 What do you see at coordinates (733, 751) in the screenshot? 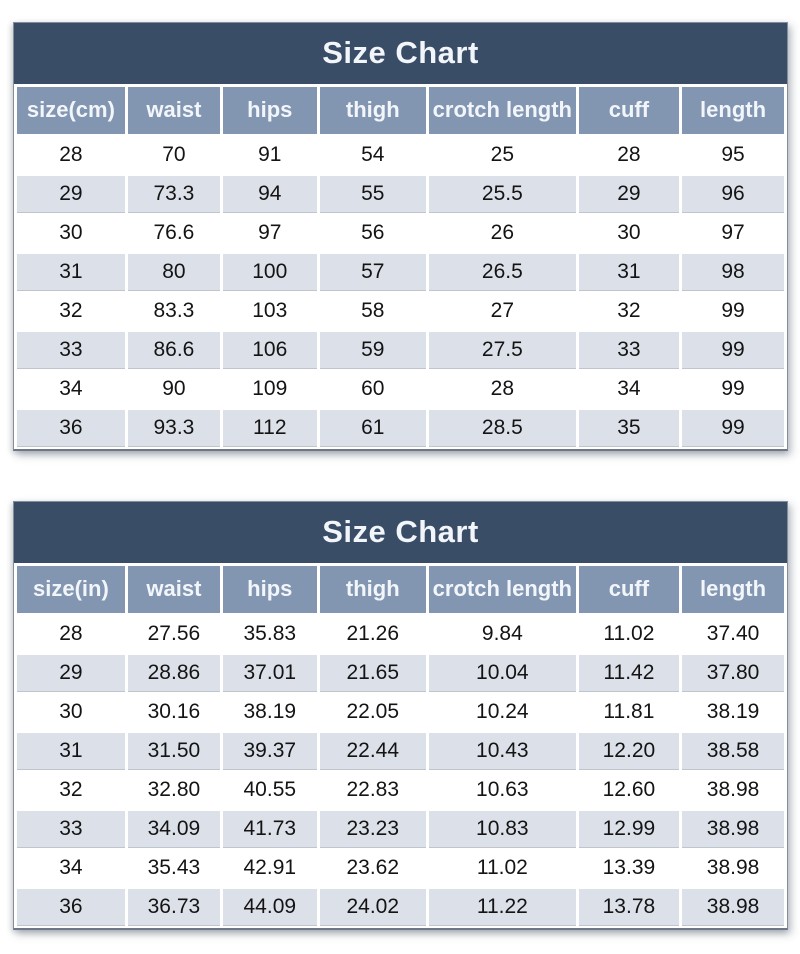
I see `table-cell: 38.58` at bounding box center [733, 751].